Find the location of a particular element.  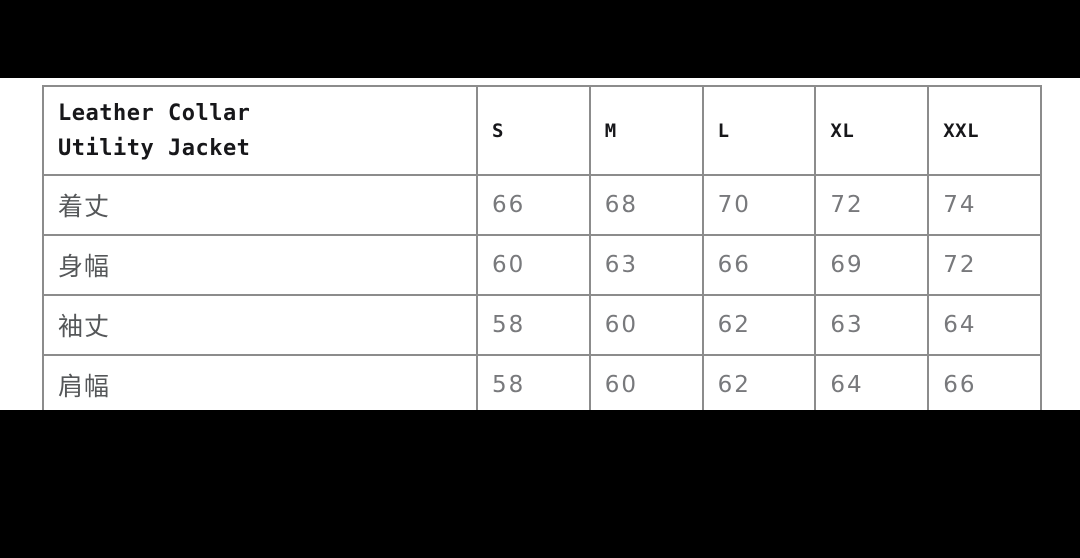

cell-width-xxl: 72 is located at coordinates (984, 265).